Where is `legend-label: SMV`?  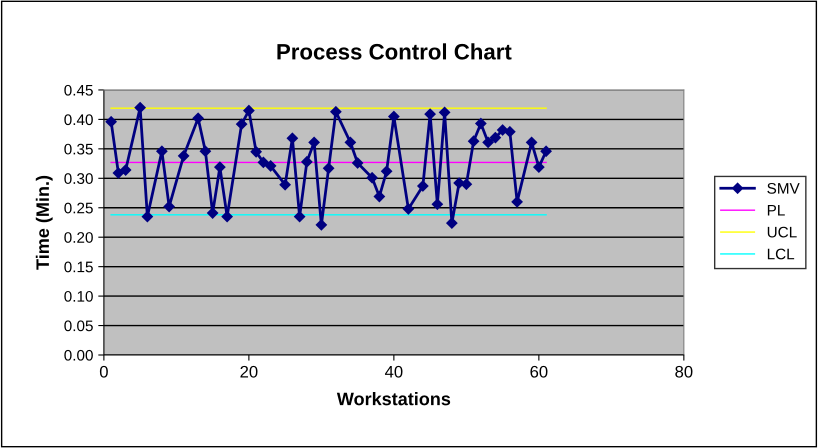 legend-label: SMV is located at coordinates (783, 188).